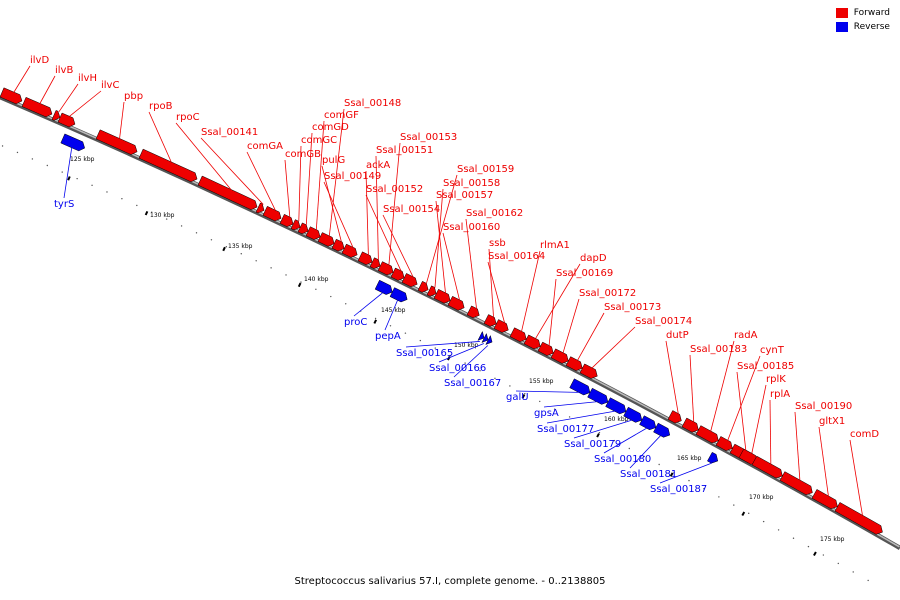 Image resolution: width=900 pixels, height=600 pixels. Describe the element at coordinates (864, 434) in the screenshot. I see `gene-label-forward: comD` at that location.